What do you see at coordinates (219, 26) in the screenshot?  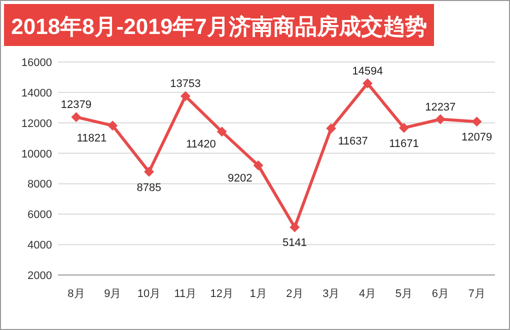 I see `chart-title: 2018年8月-2019年7月济南商品房成交趋势` at bounding box center [219, 26].